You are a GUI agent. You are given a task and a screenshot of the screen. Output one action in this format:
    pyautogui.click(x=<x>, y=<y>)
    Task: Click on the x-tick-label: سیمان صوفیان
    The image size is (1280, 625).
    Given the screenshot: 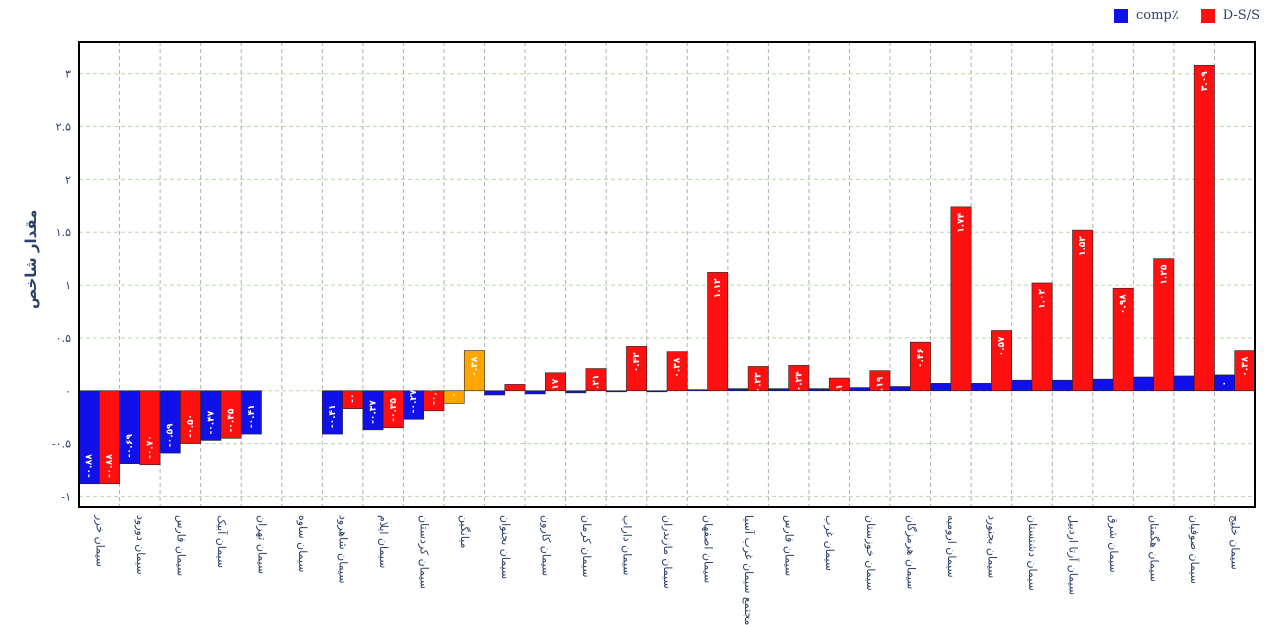 What is the action you would take?
    pyautogui.click(x=1194, y=549)
    